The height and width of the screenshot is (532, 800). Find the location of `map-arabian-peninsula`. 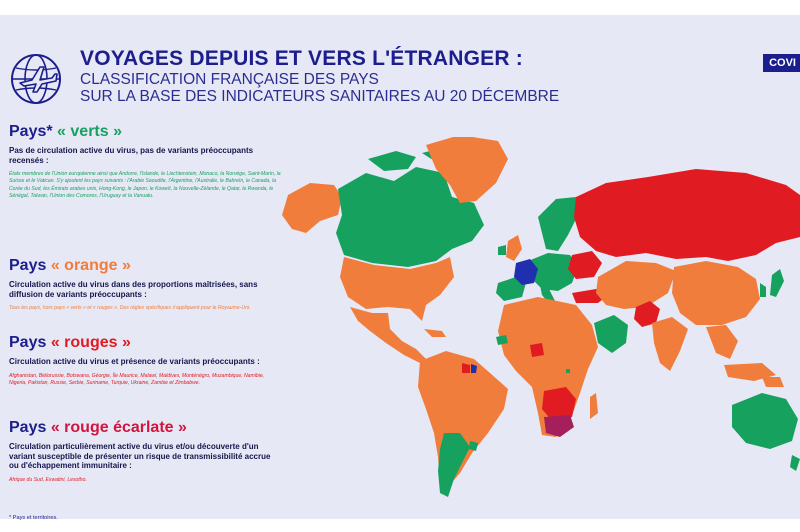

map-arabian-peninsula is located at coordinates (611, 334).